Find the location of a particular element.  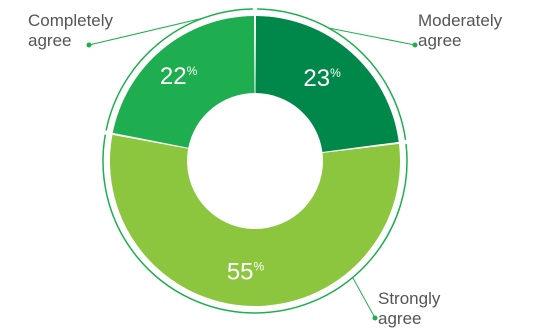

donut-slice-moderately-agree is located at coordinates (327, 84).